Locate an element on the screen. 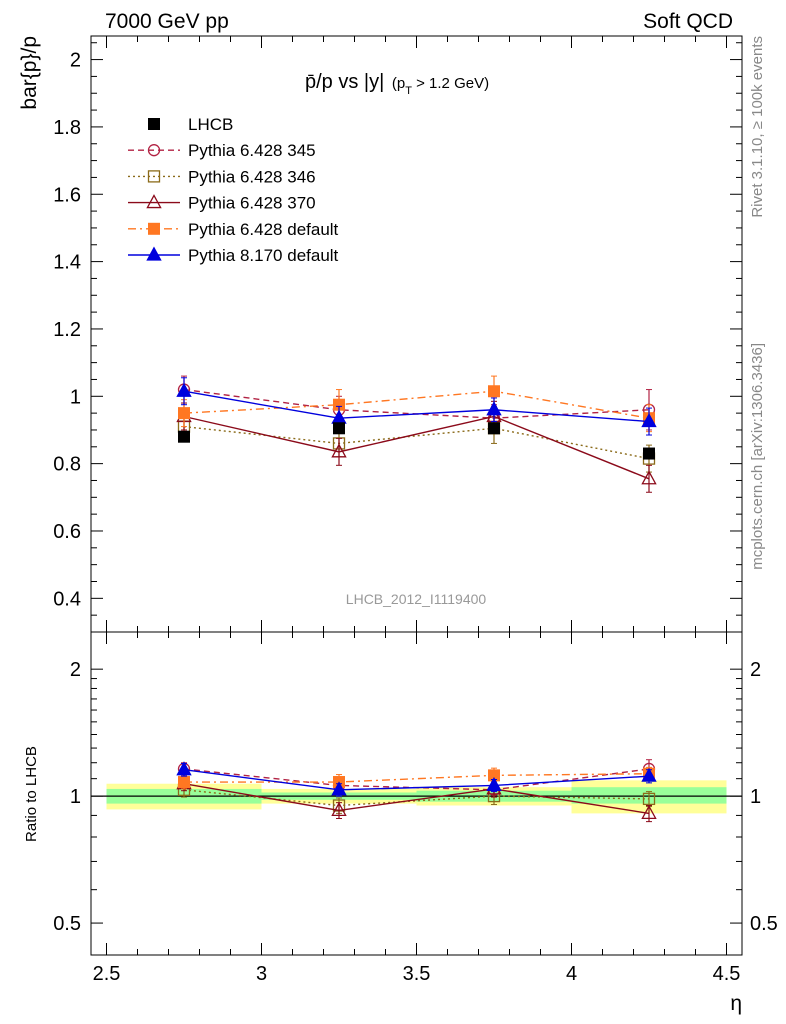  main-y-axis-label: bar{p}/p is located at coordinates (29, 73).